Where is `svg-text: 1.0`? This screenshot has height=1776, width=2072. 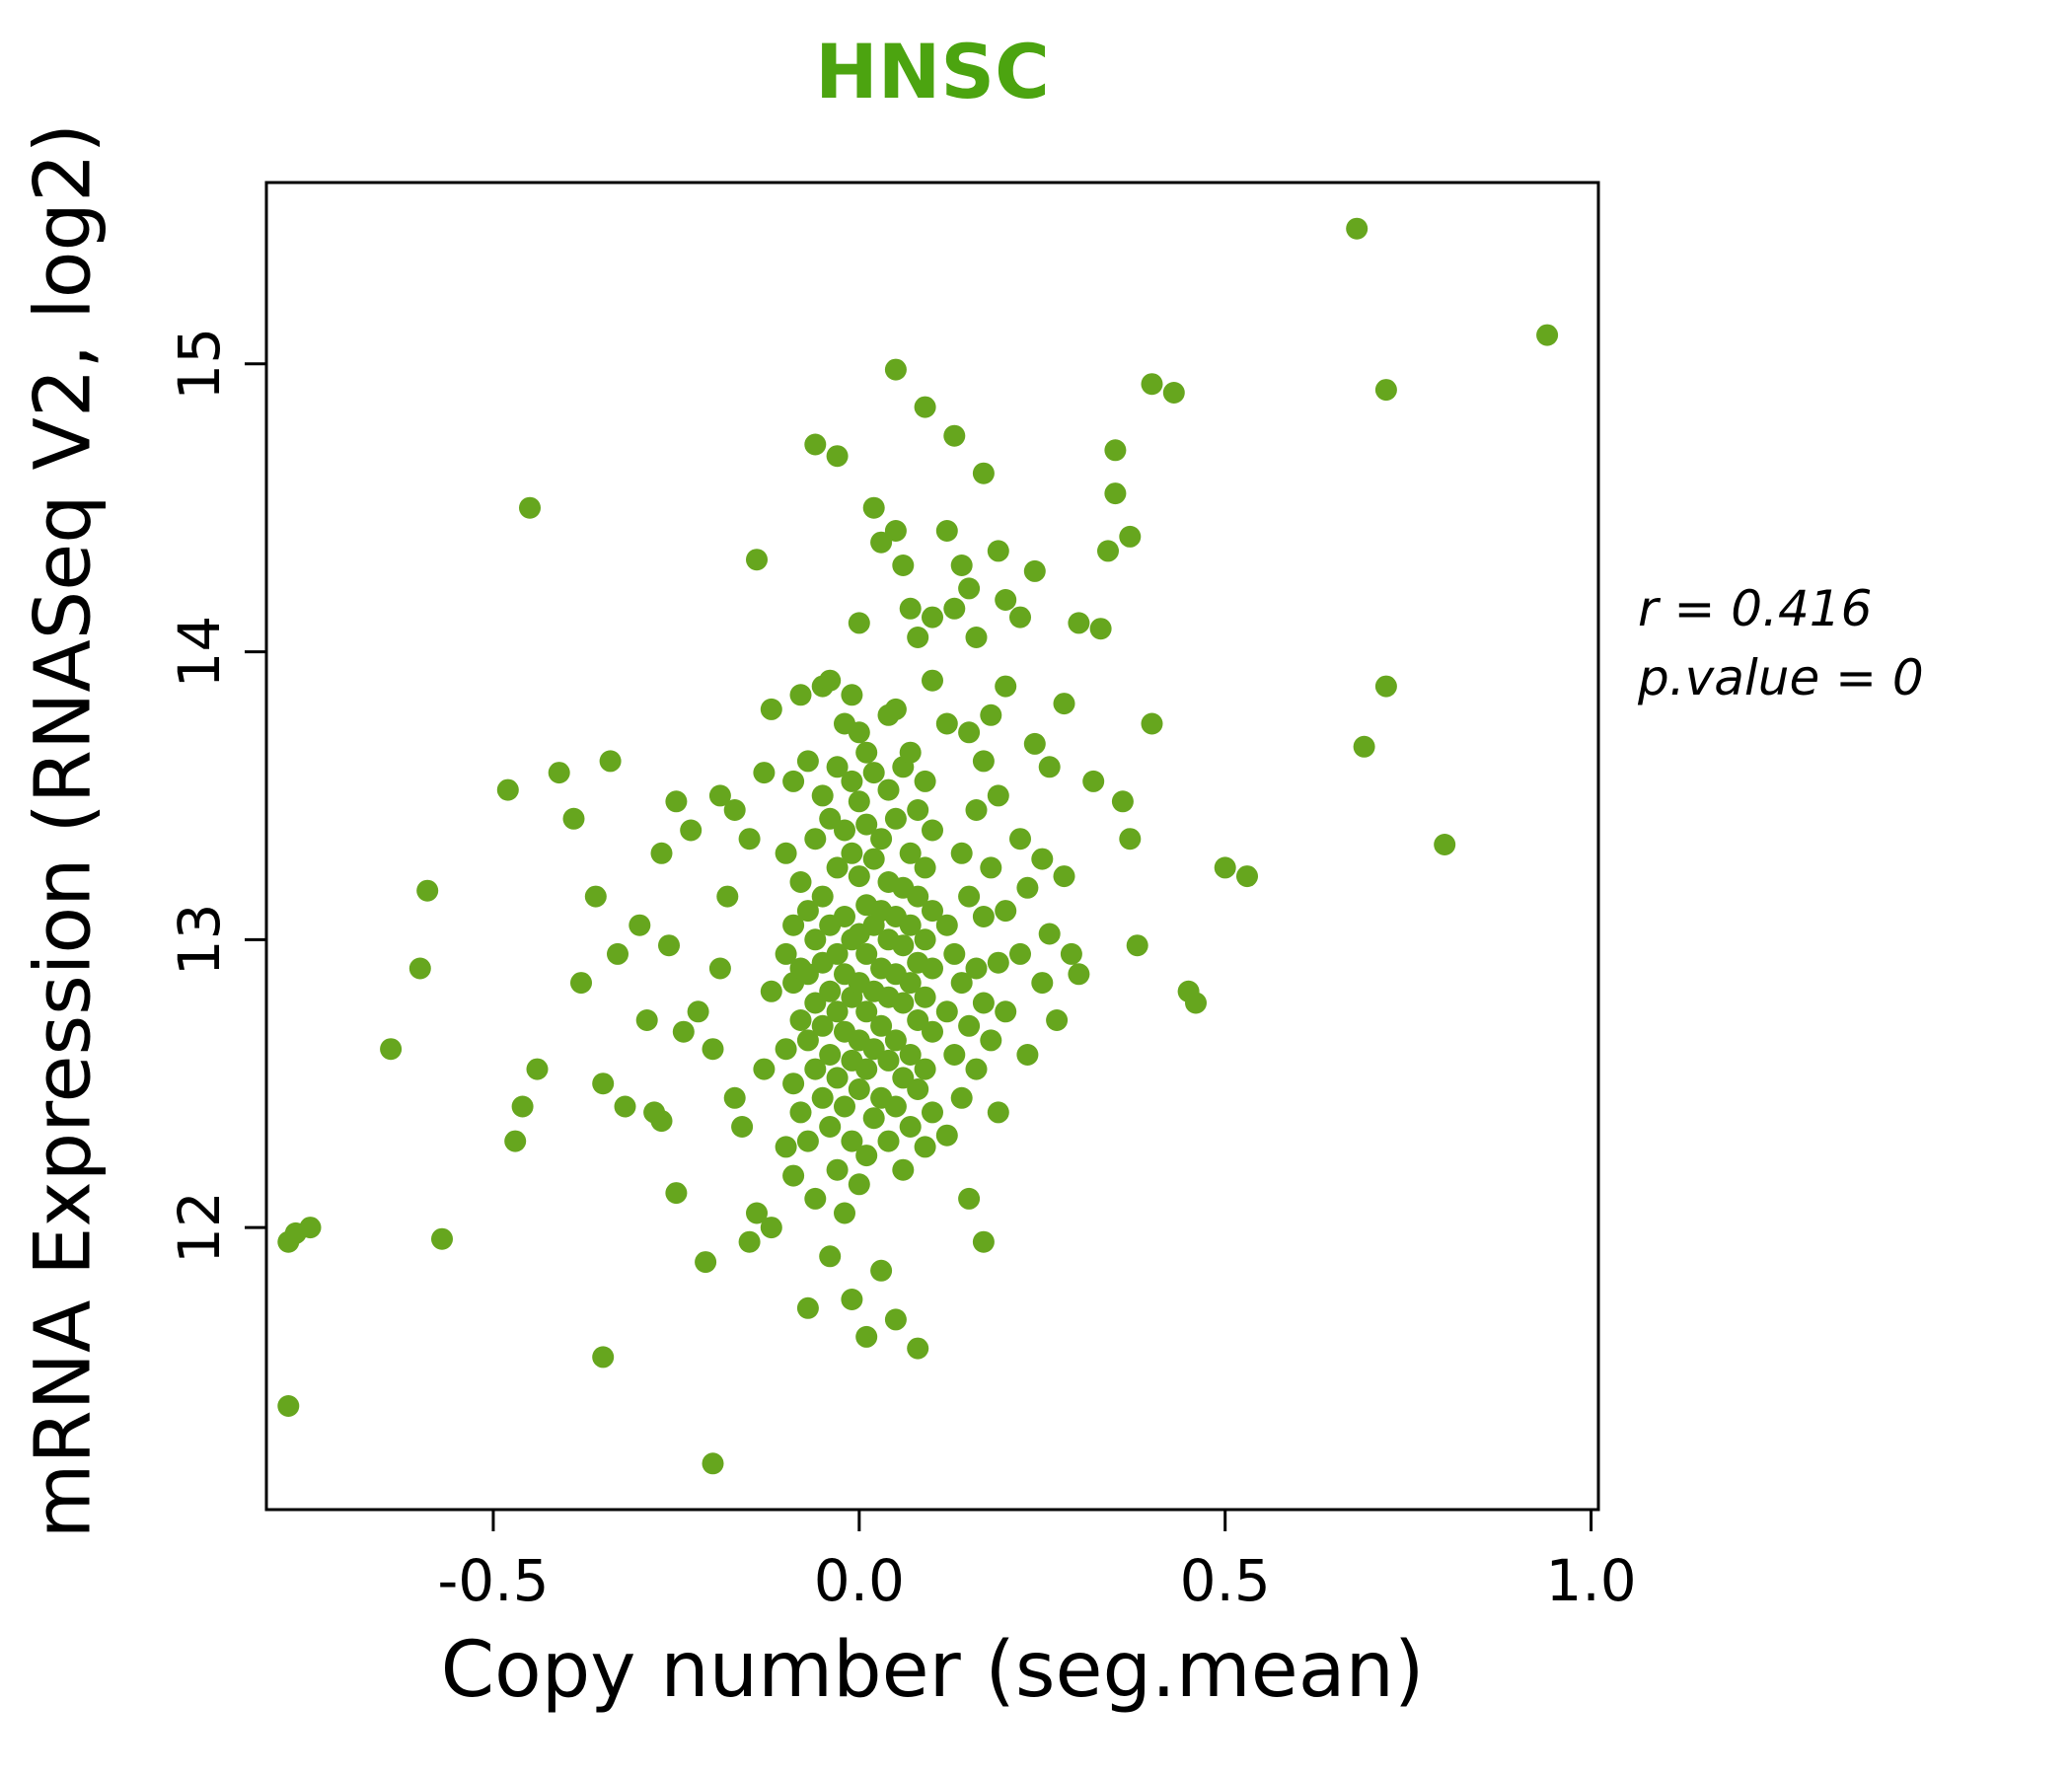 svg-text: 1.0 is located at coordinates (1591, 1581).